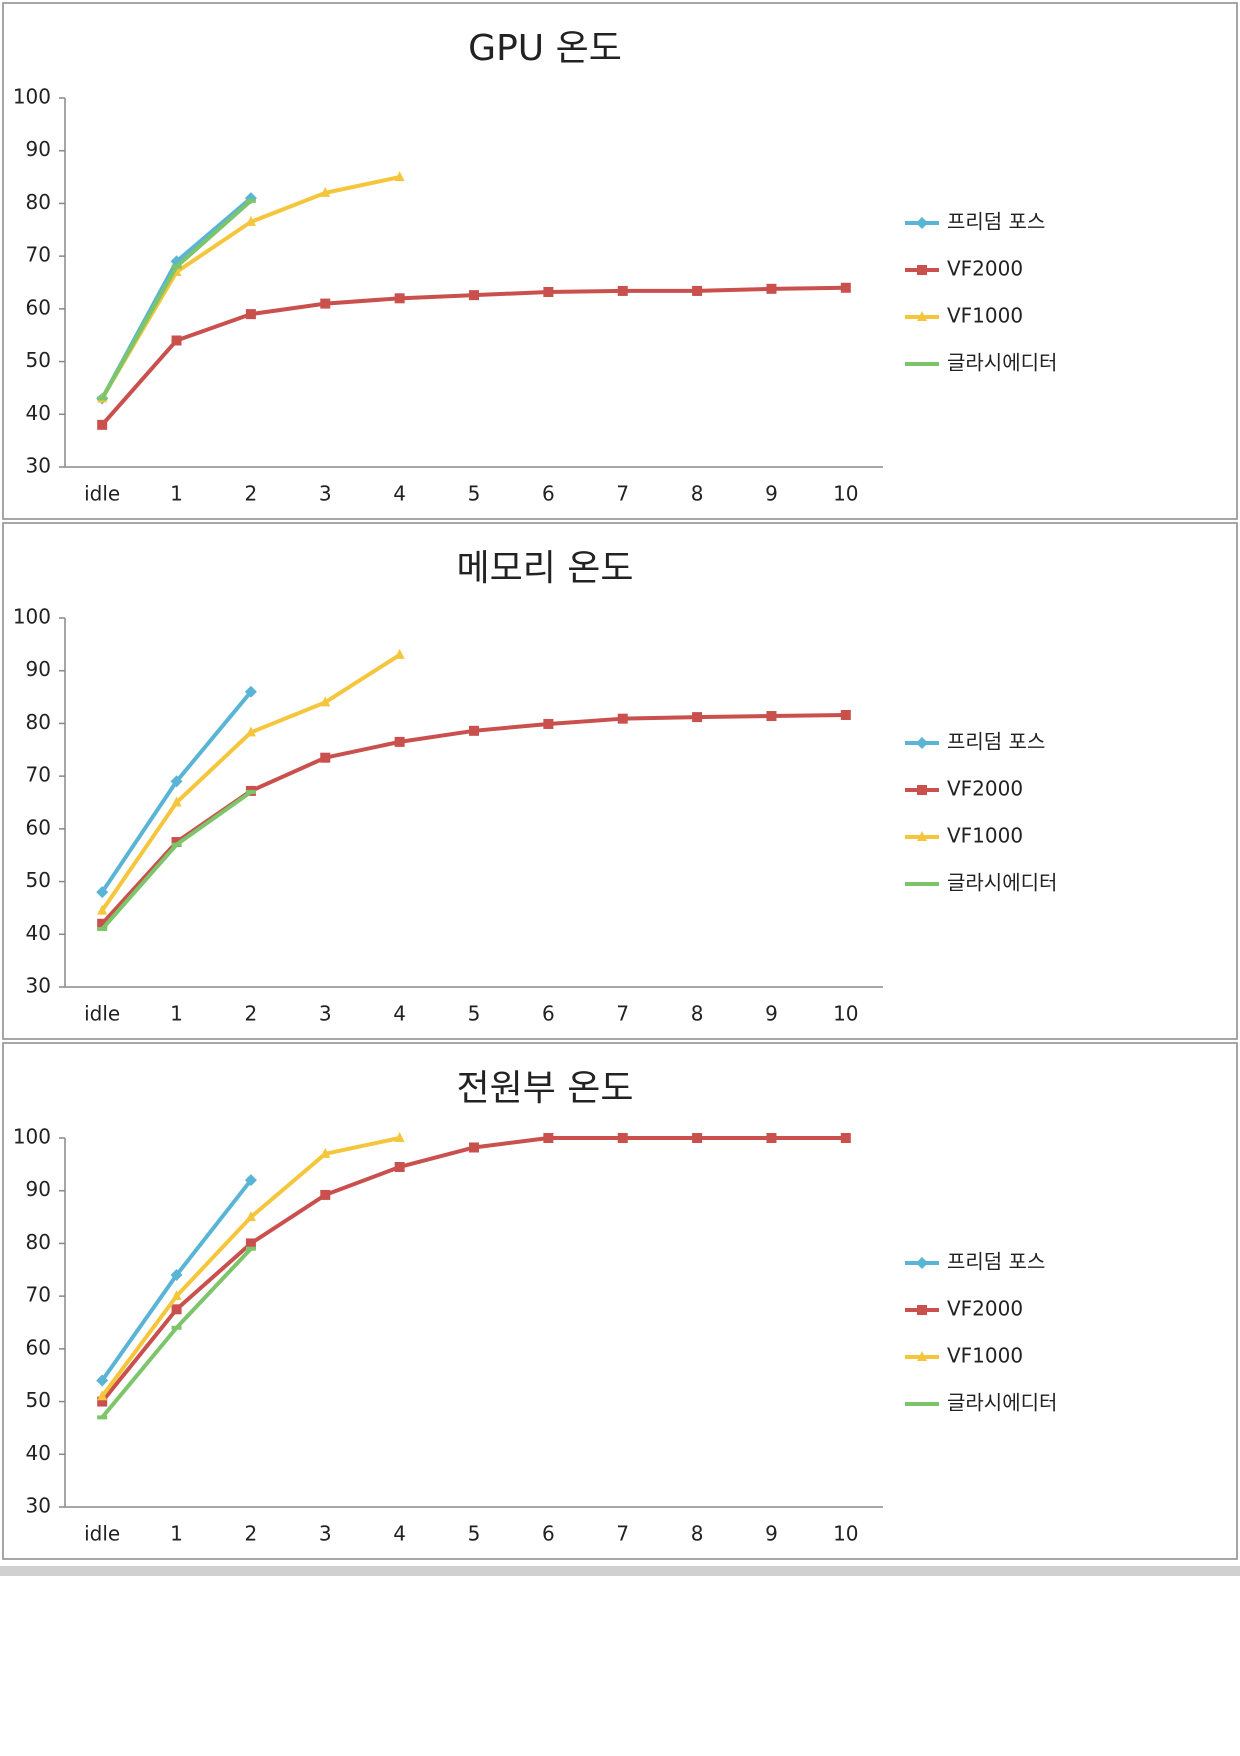 This screenshot has width=1240, height=1756. I want to click on x-tick-label: 5, so click(474, 1534).